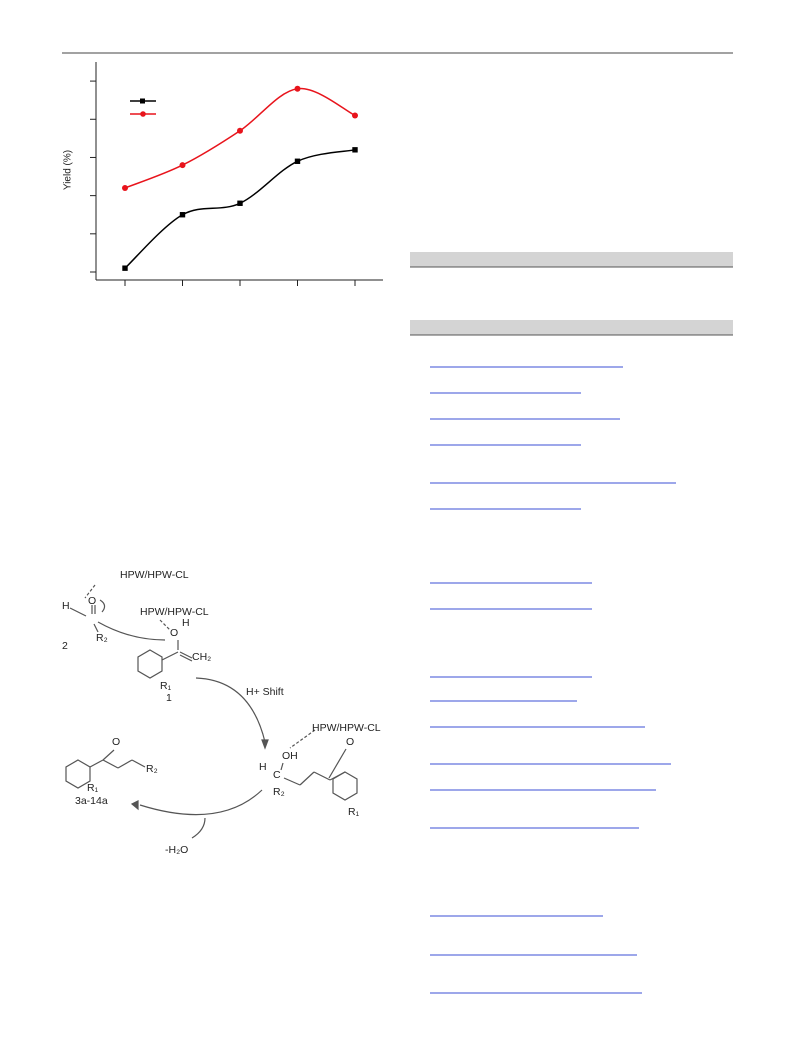 This screenshot has height=1056, width=792. I want to click on scheme-label: 2, so click(65, 646).